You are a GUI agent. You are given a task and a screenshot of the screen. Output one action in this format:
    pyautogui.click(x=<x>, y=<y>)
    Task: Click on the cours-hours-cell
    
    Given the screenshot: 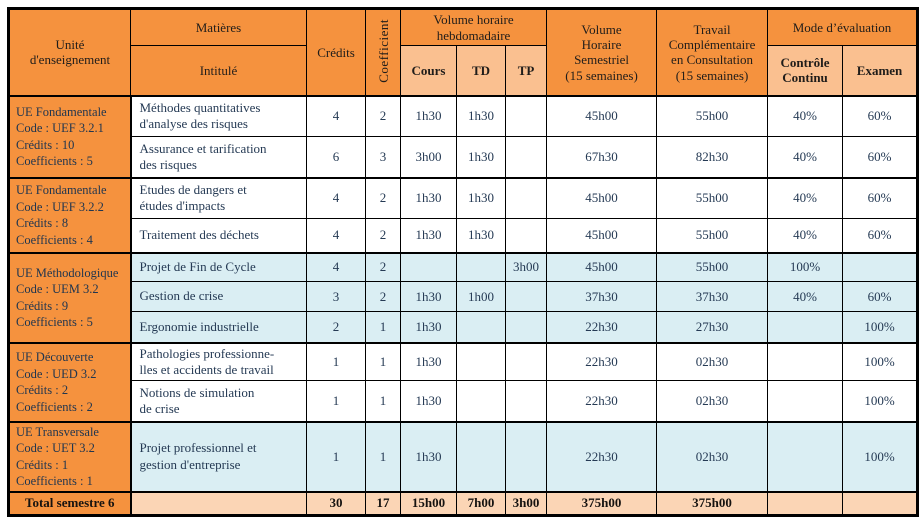 What is the action you would take?
    pyautogui.click(x=428, y=266)
    